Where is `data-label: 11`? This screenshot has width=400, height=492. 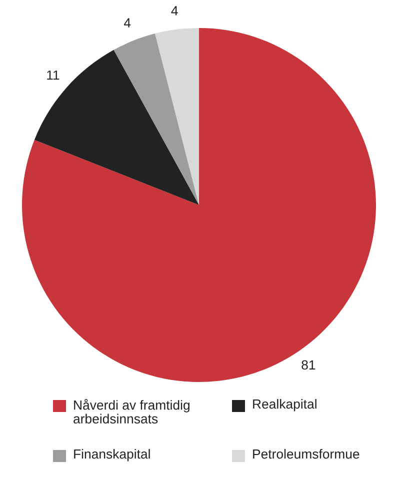
data-label: 11 is located at coordinates (53, 75).